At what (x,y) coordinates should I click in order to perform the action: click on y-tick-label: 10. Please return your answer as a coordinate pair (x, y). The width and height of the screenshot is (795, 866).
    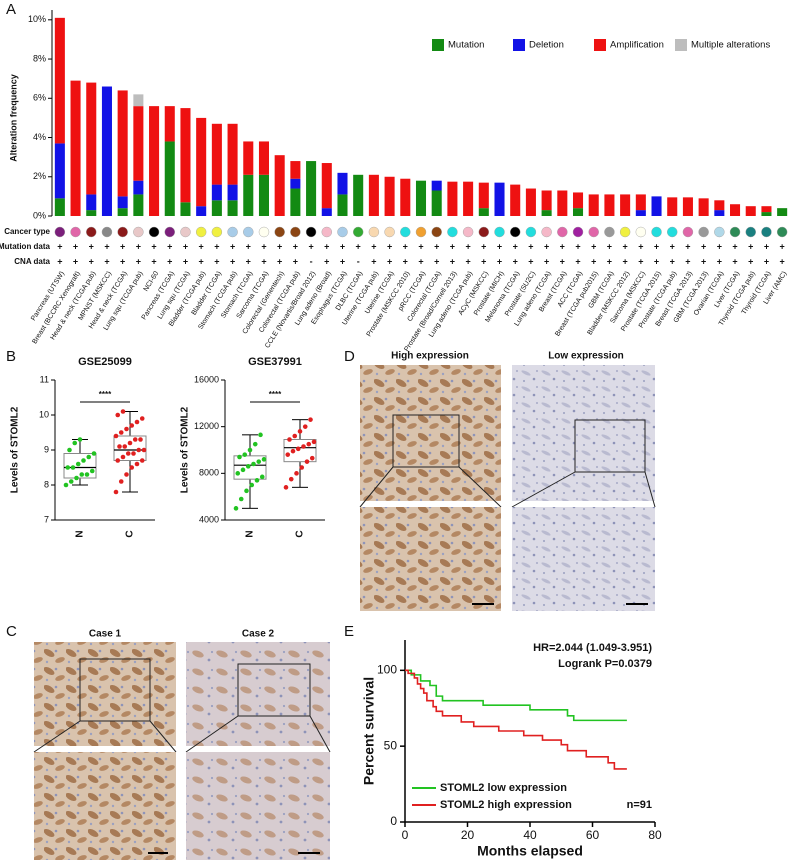
    Looking at the image, I should click on (44, 414).